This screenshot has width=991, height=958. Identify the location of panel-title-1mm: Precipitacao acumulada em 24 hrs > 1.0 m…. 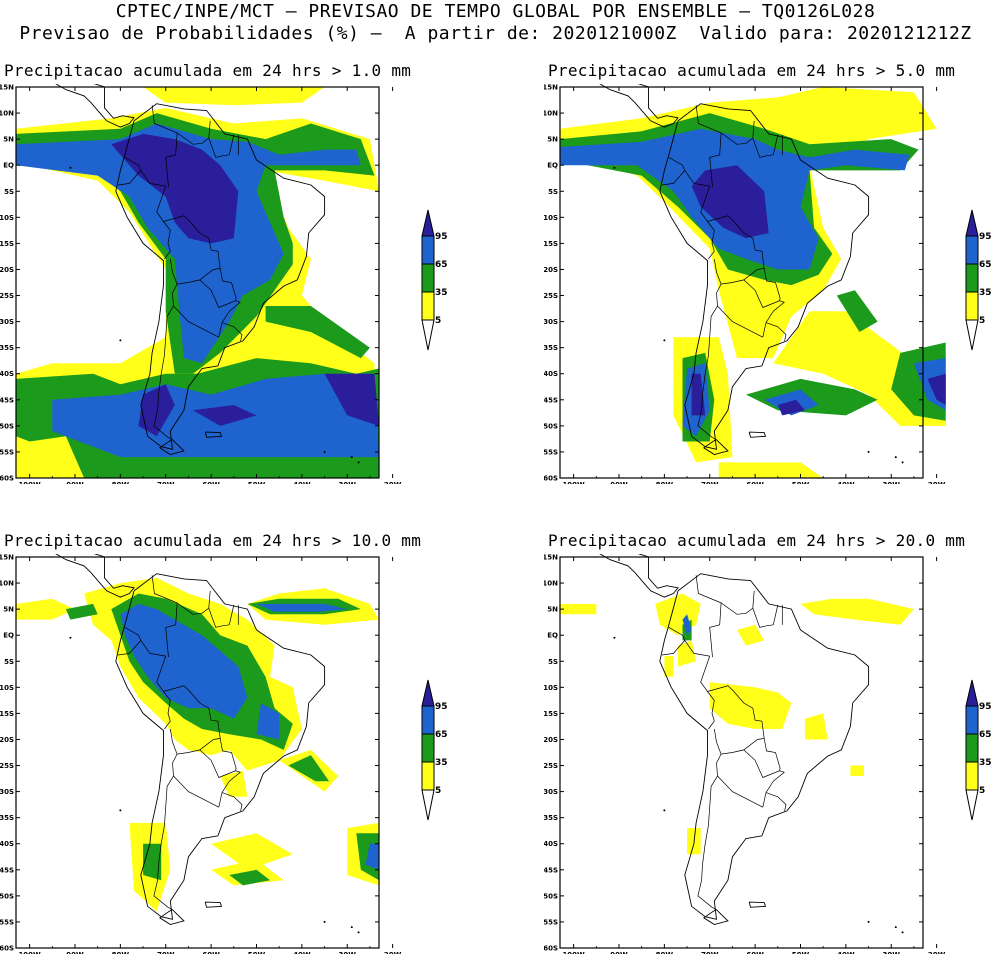
(208, 70).